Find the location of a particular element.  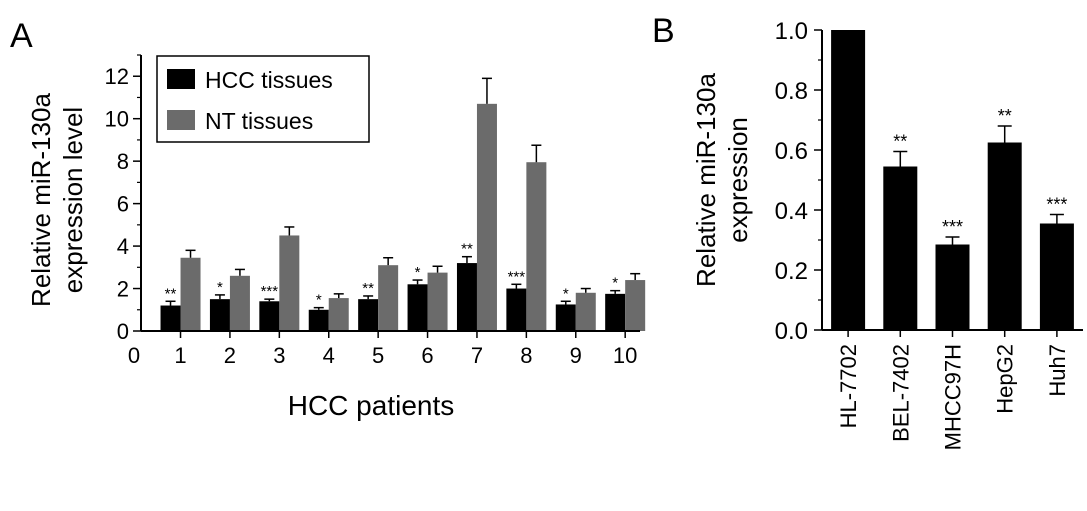

y-tick-label-b-0.6: 0.6 is located at coordinates (791, 151).